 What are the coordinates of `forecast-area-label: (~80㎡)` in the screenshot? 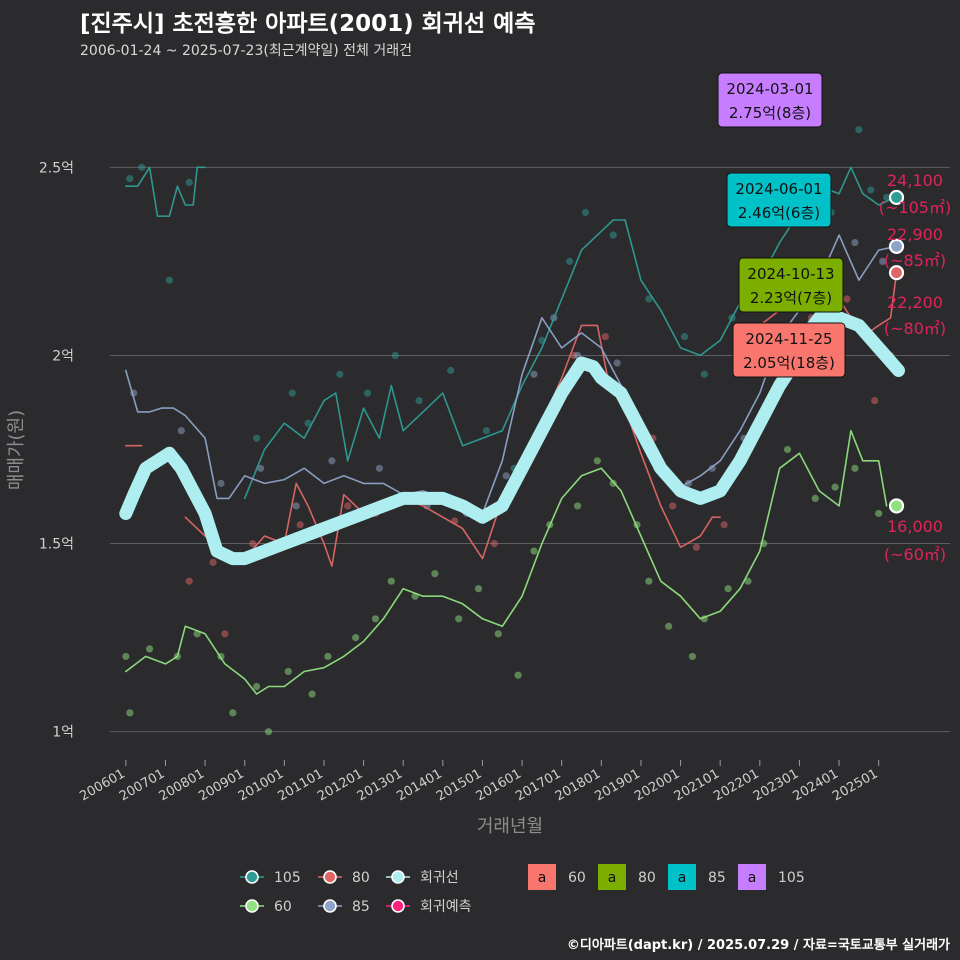 It's located at (915, 328).